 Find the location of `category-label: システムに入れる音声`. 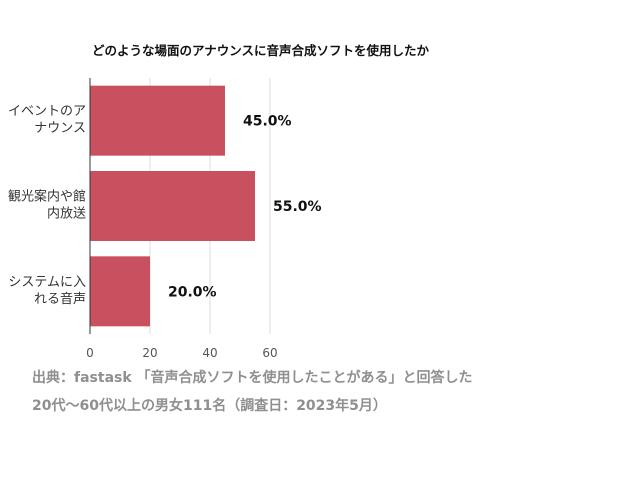

category-label: システムに入れる音声 is located at coordinates (47, 291).